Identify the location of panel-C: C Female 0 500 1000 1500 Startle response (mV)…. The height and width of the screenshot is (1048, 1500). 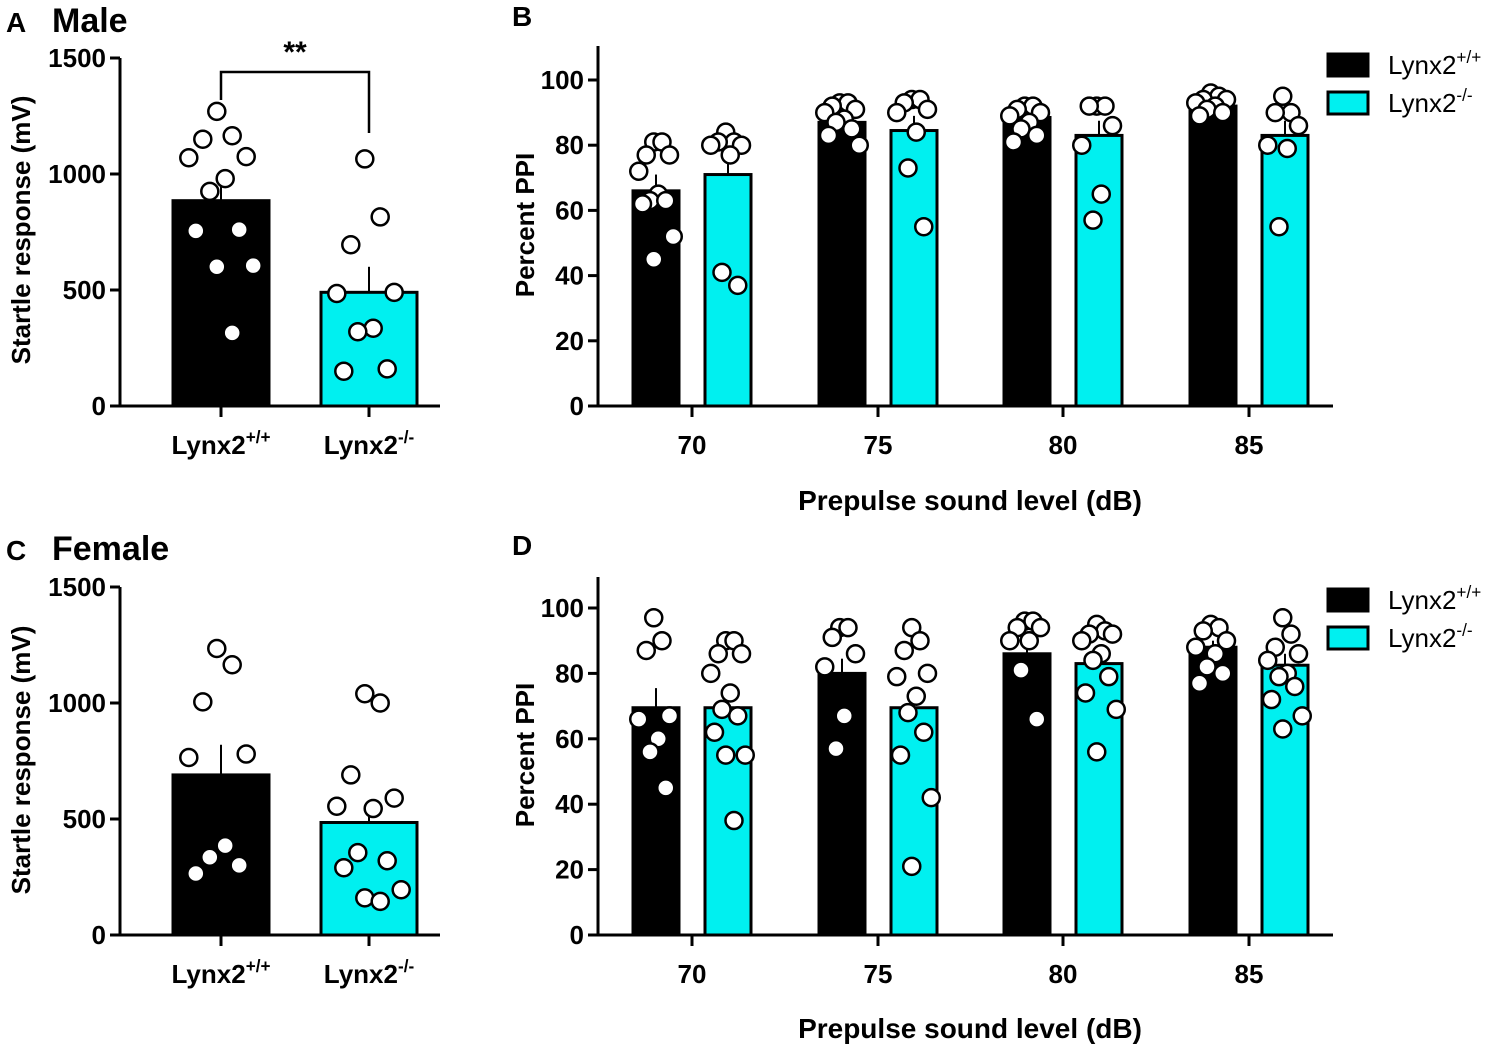
(223, 759).